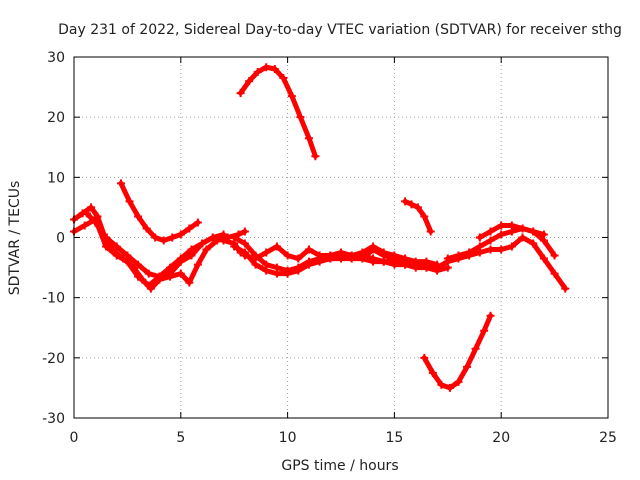 This screenshot has height=480, width=640. I want to click on y-tick-label: 30, so click(56, 58).